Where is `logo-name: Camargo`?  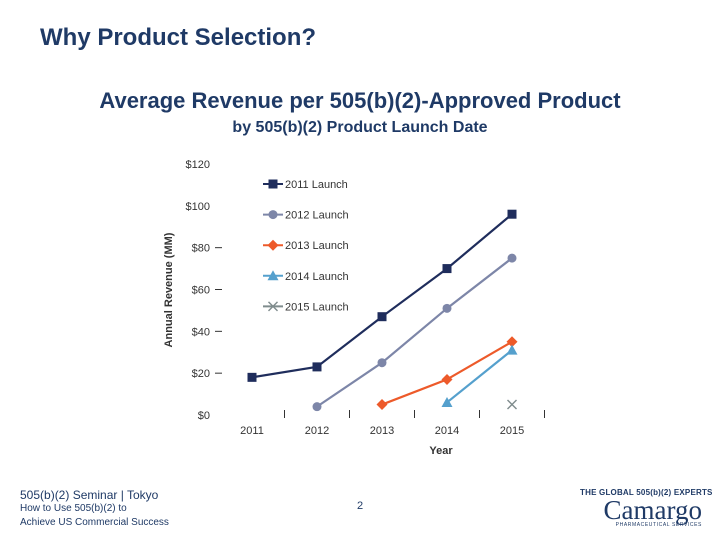
logo-name: Camargo is located at coordinates (652, 510).